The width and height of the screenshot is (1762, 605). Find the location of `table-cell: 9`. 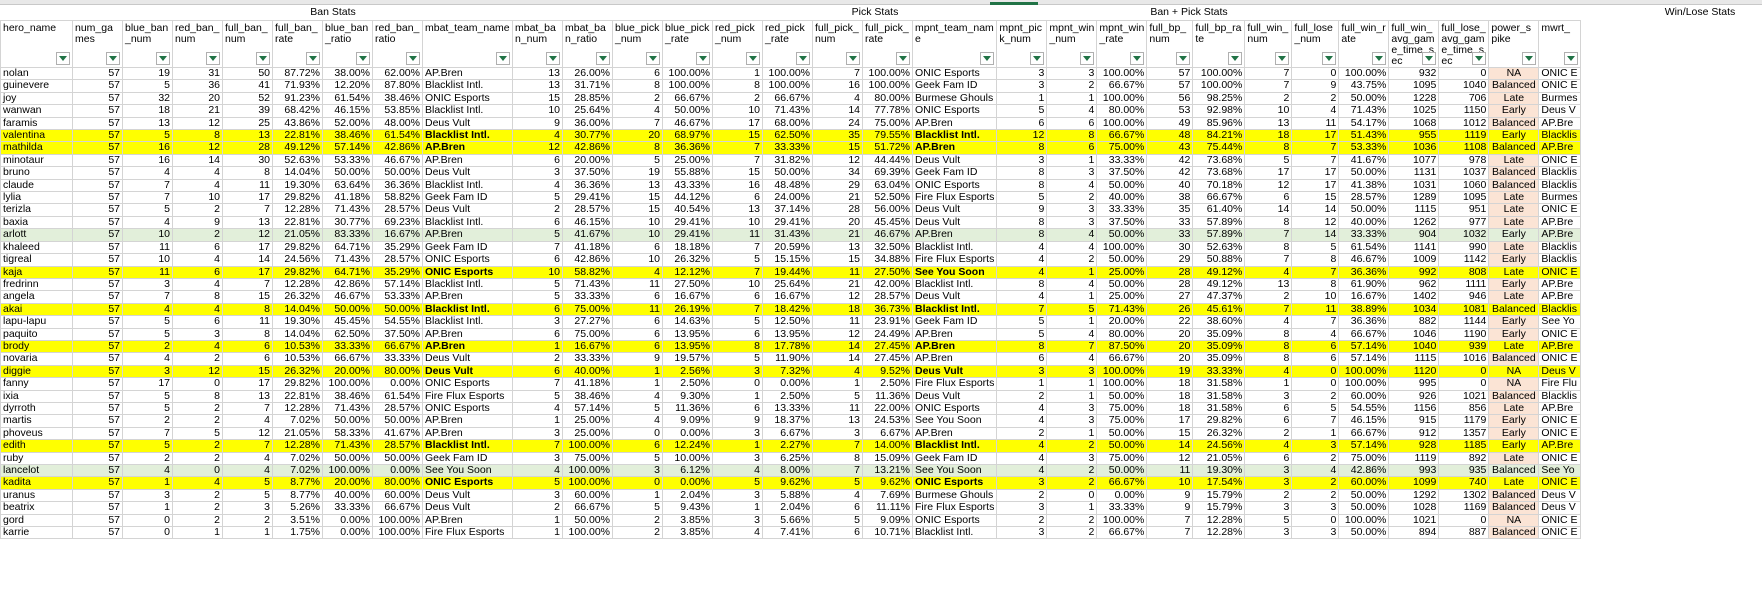

table-cell: 9 is located at coordinates (637, 359).